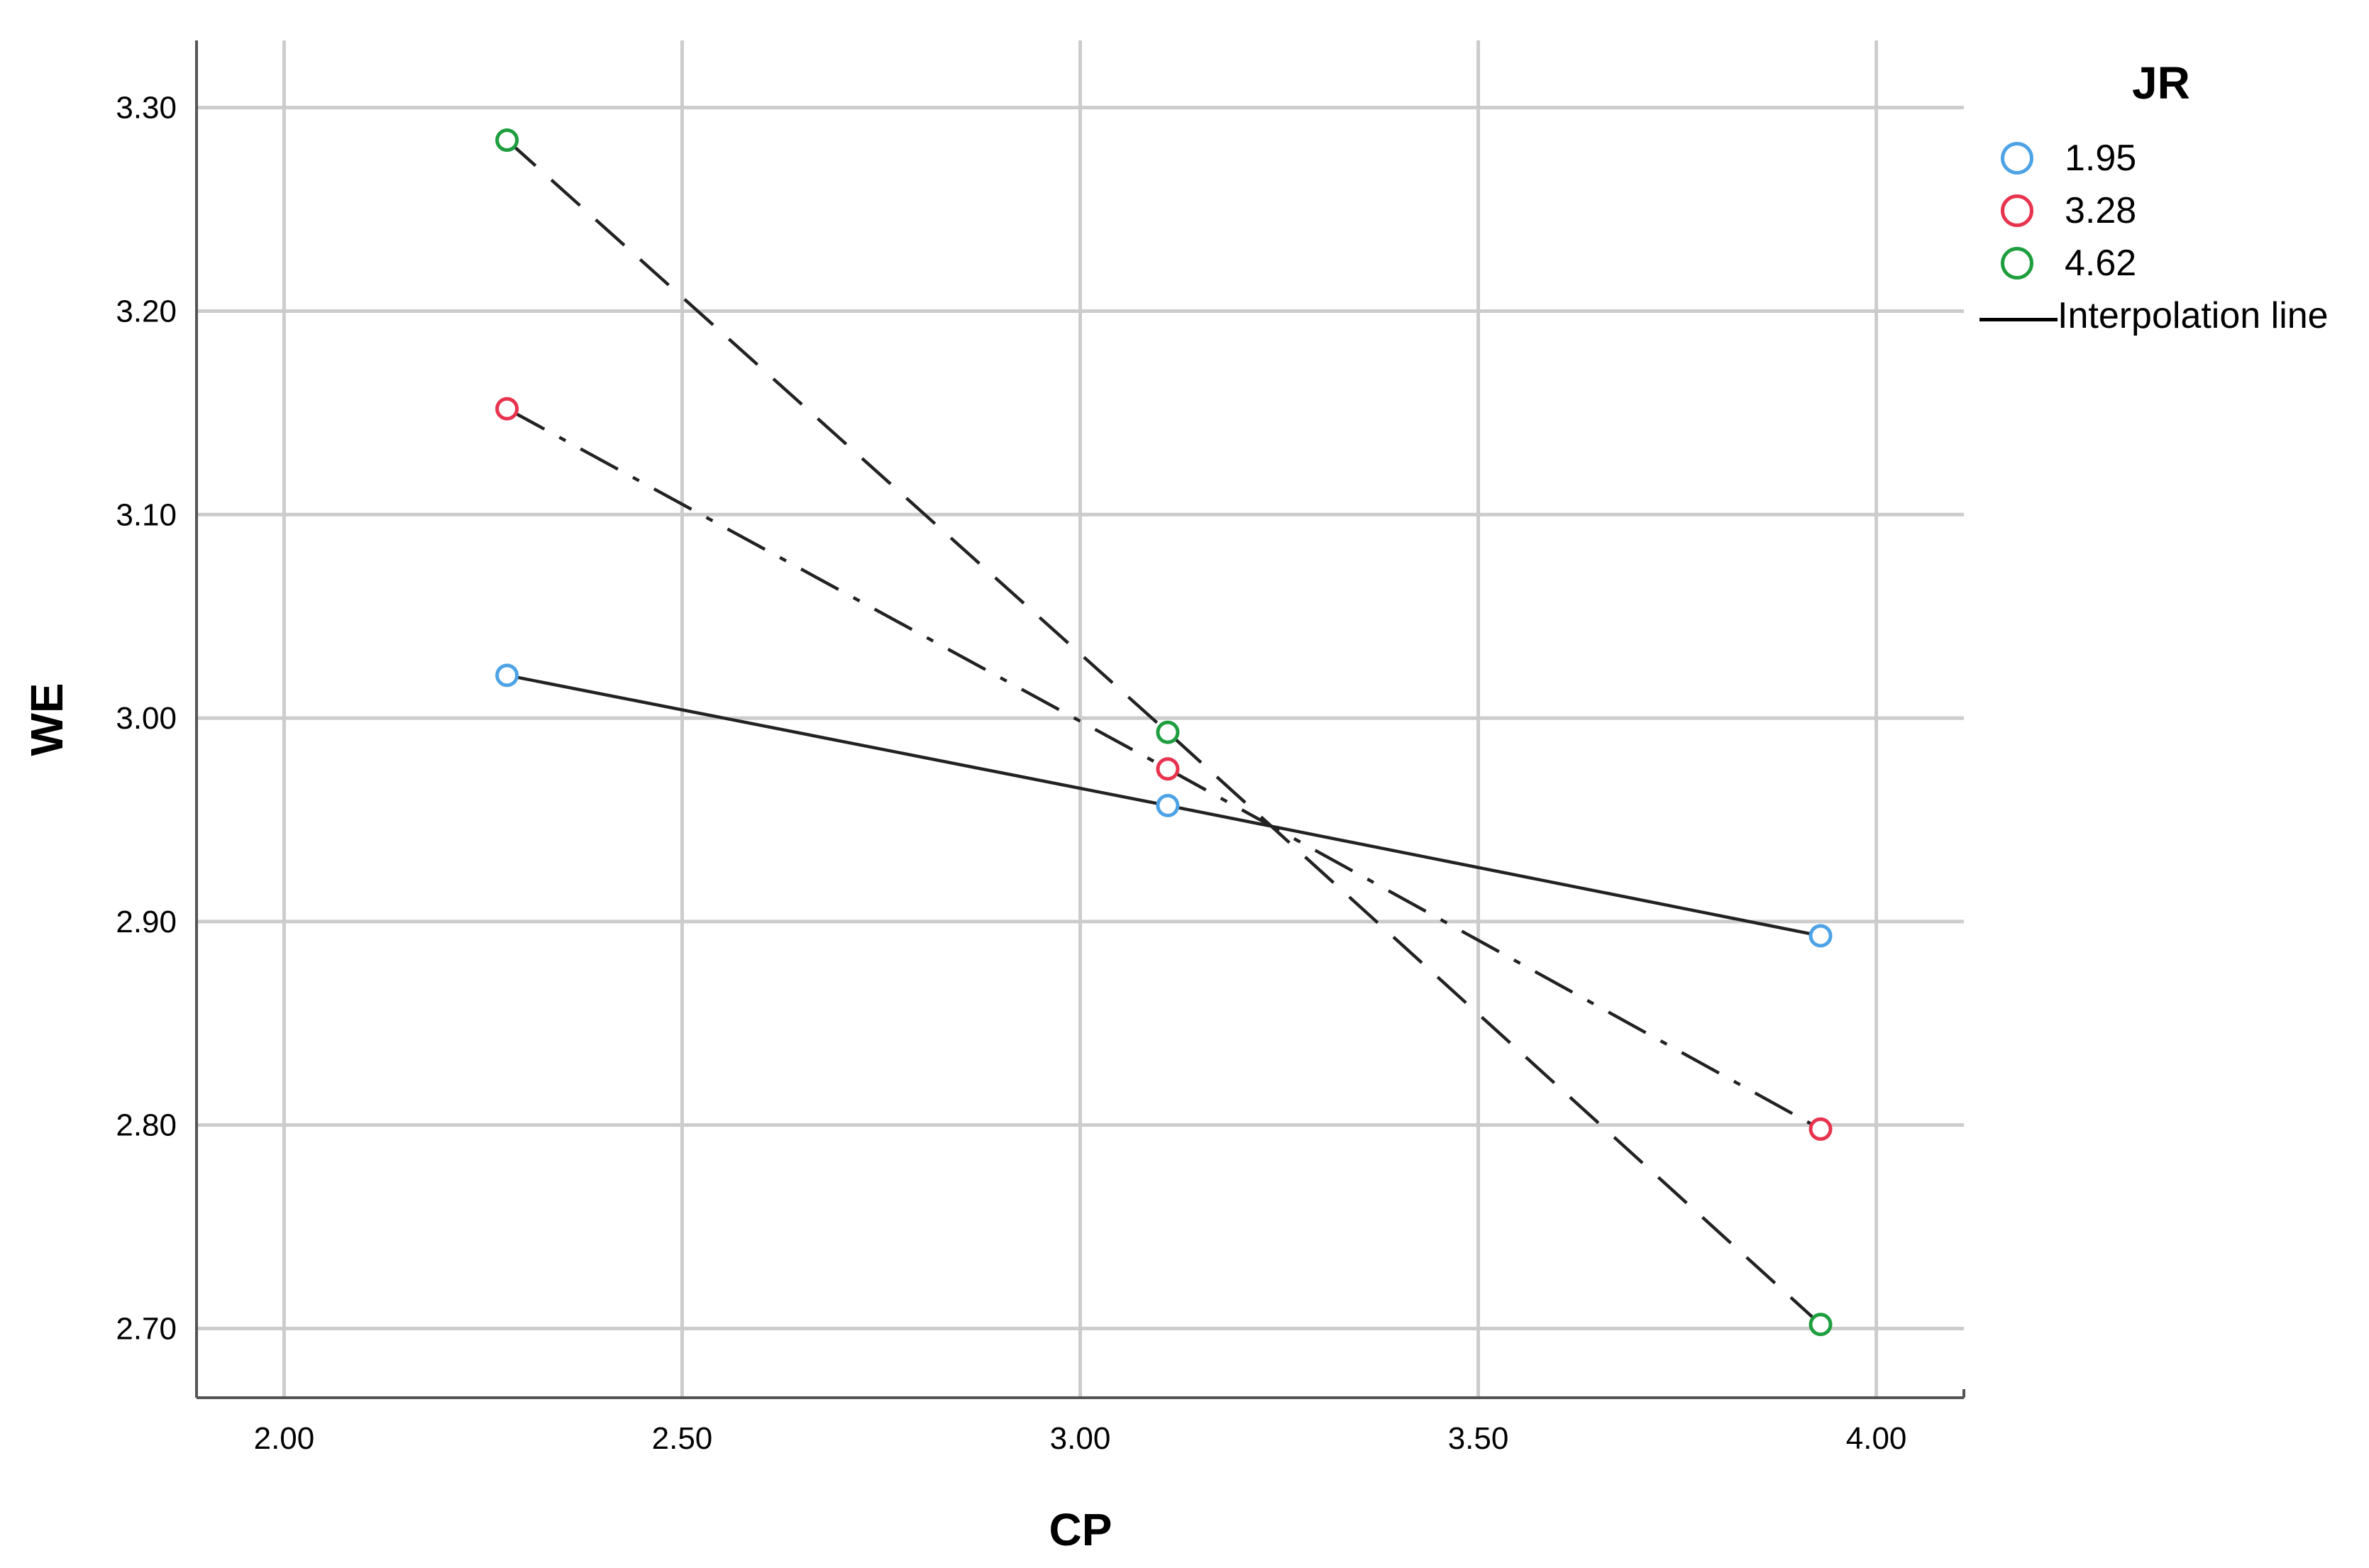 The image size is (2369, 1568). I want to click on legend-item-4-62: 4.62, so click(2171, 266).